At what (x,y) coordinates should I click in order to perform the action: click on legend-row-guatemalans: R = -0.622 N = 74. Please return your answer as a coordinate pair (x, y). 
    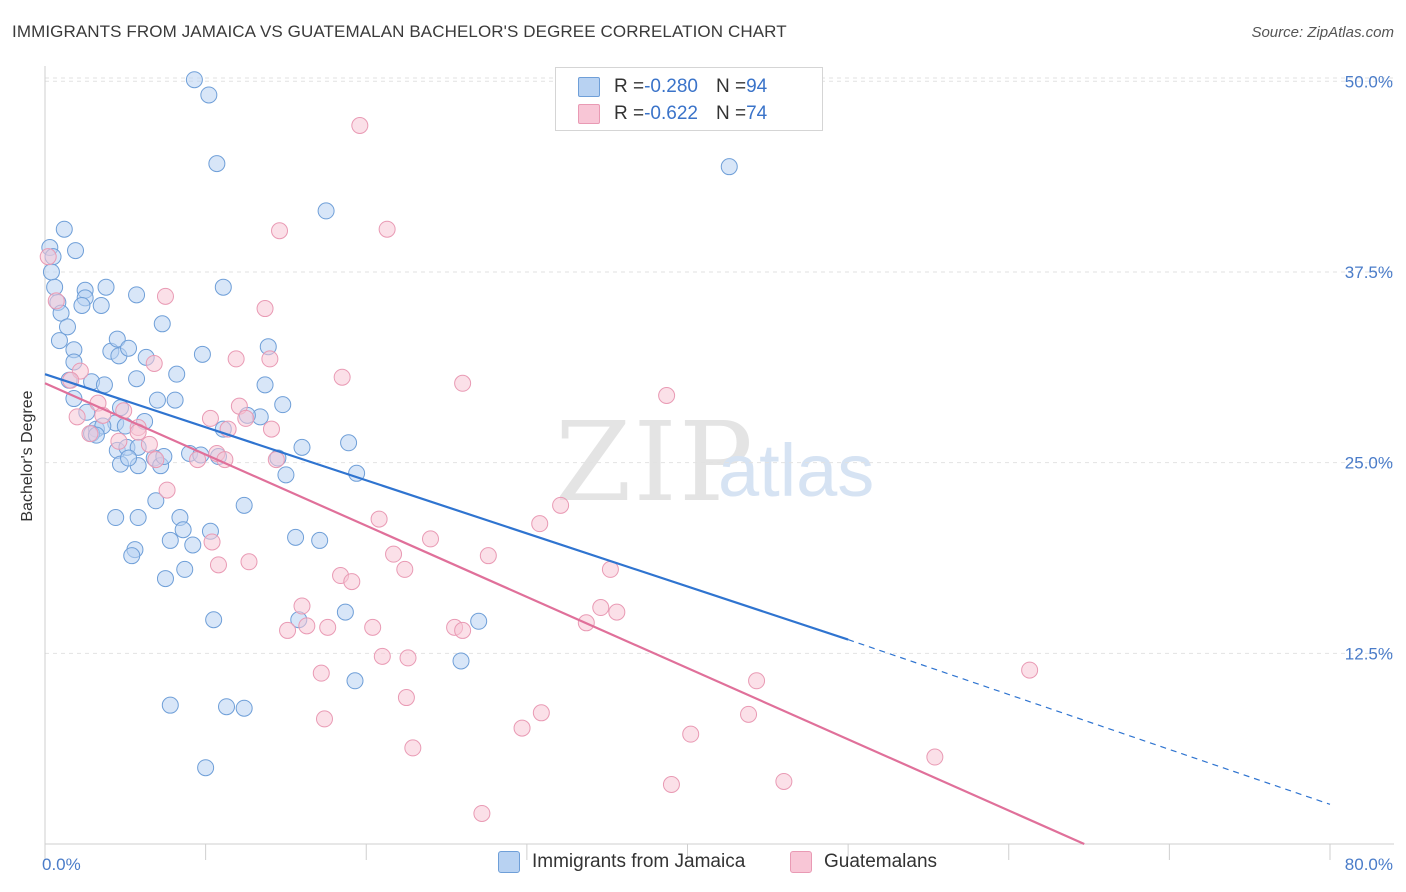
    Looking at the image, I should click on (672, 114).